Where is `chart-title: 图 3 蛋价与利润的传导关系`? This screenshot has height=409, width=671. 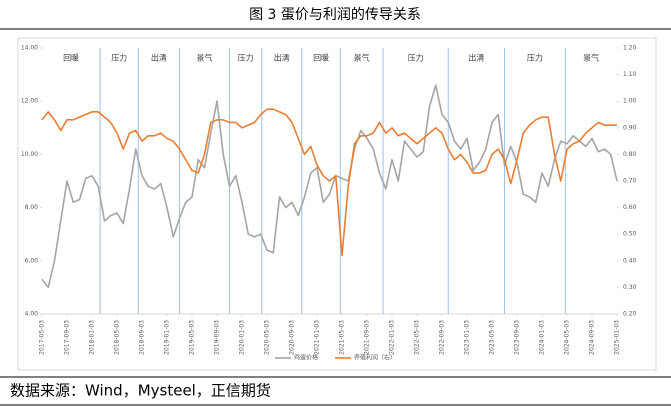
chart-title: 图 3 蛋价与利润的传导关系 is located at coordinates (335, 15).